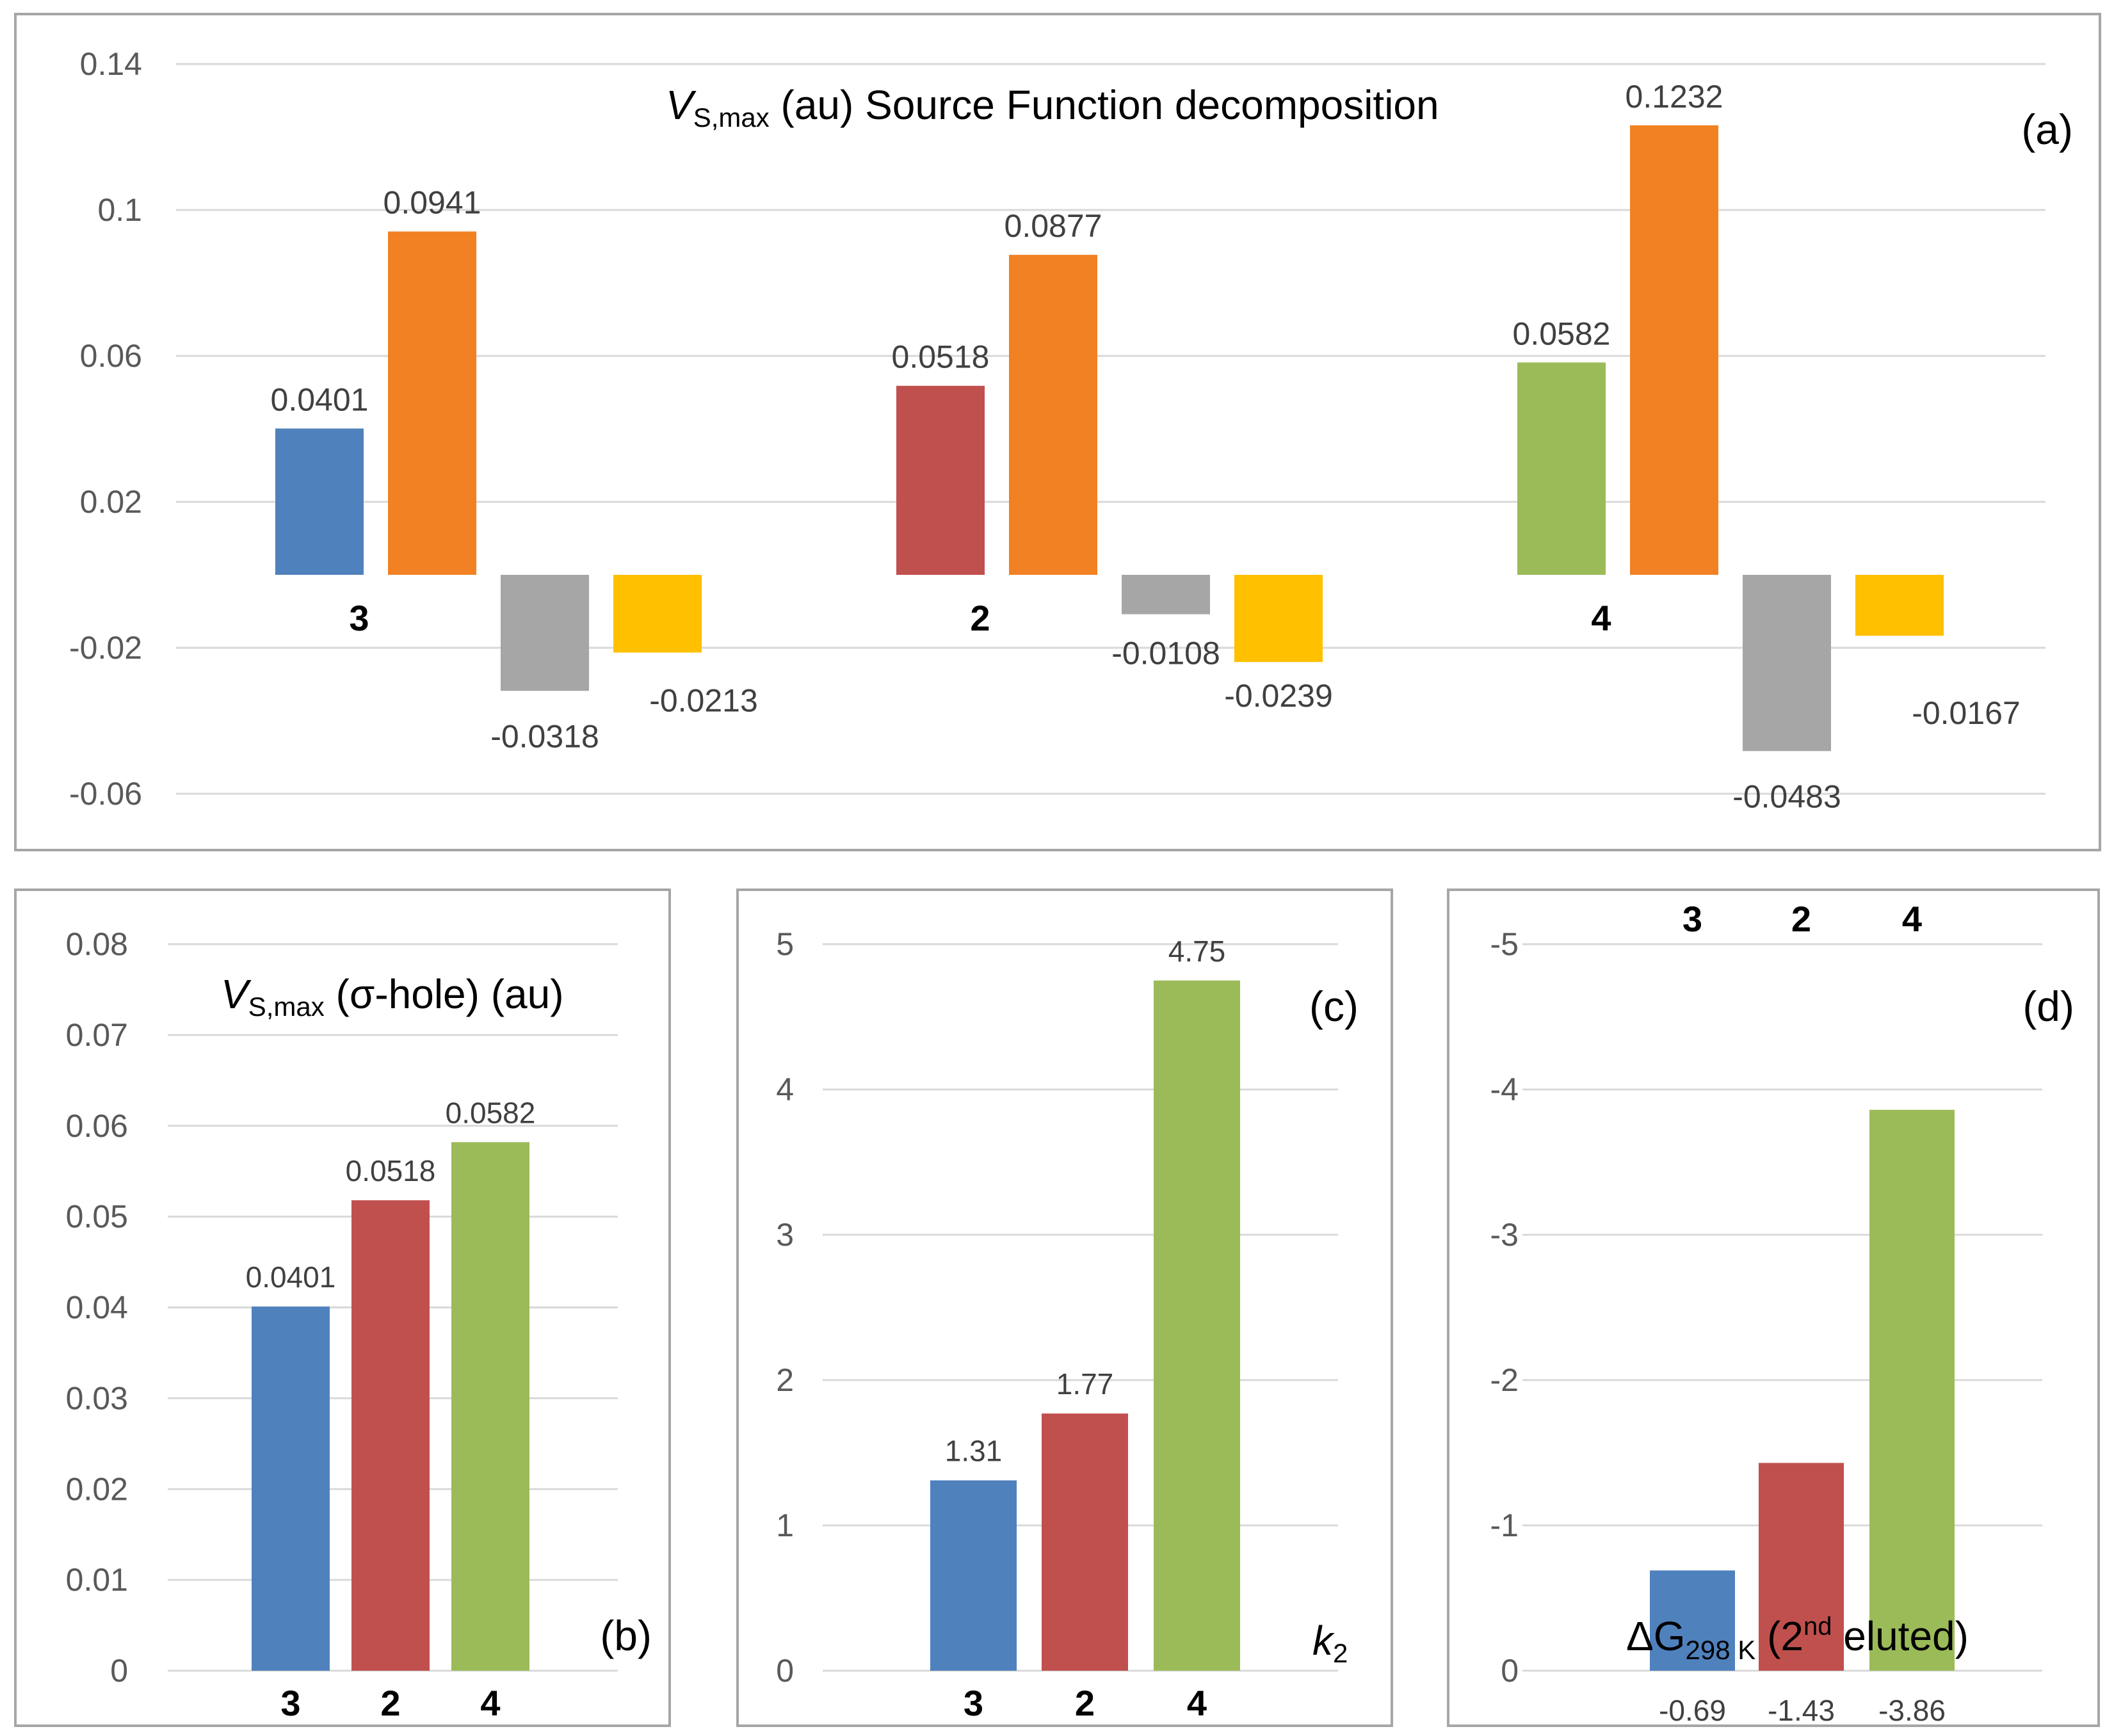 This screenshot has width=2114, height=1736. I want to click on panel-a-y-tick-label: 0.06, so click(111, 356).